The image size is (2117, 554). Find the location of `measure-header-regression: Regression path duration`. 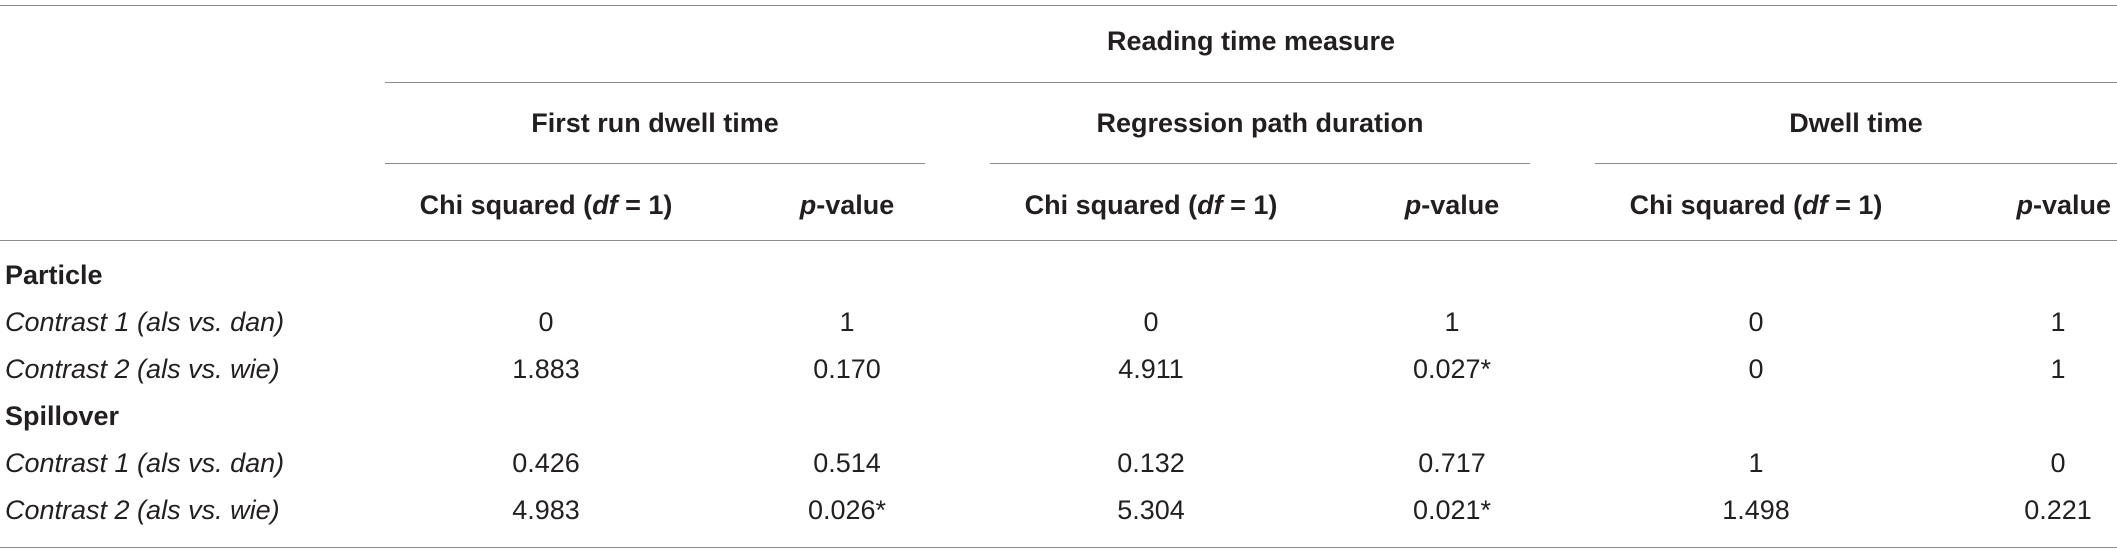

measure-header-regression: Regression path duration is located at coordinates (1260, 123).